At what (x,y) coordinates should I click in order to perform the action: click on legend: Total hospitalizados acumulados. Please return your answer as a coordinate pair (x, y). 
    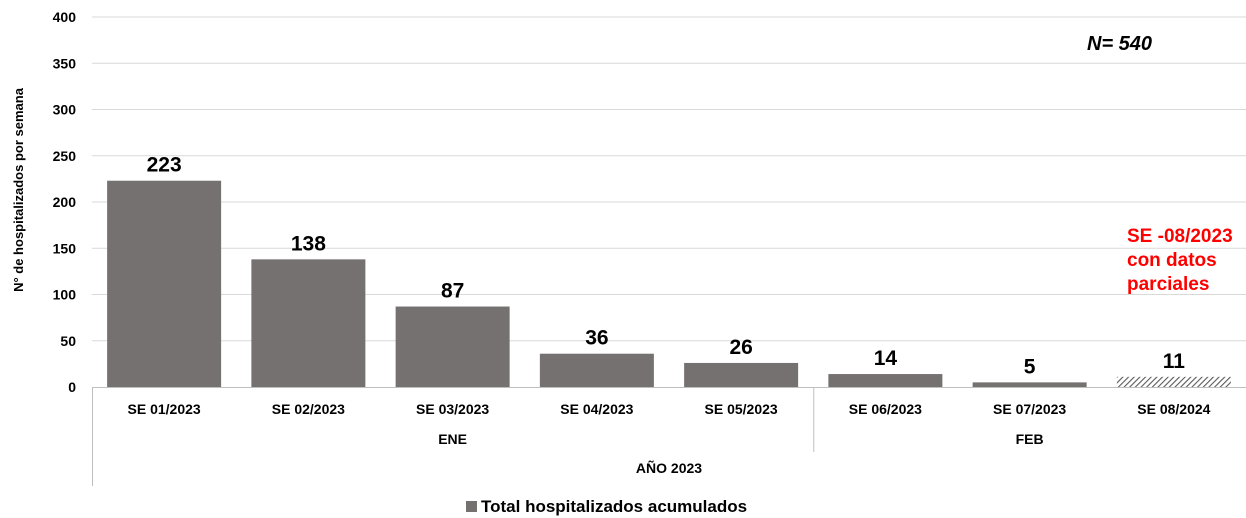
    Looking at the image, I should click on (606, 506).